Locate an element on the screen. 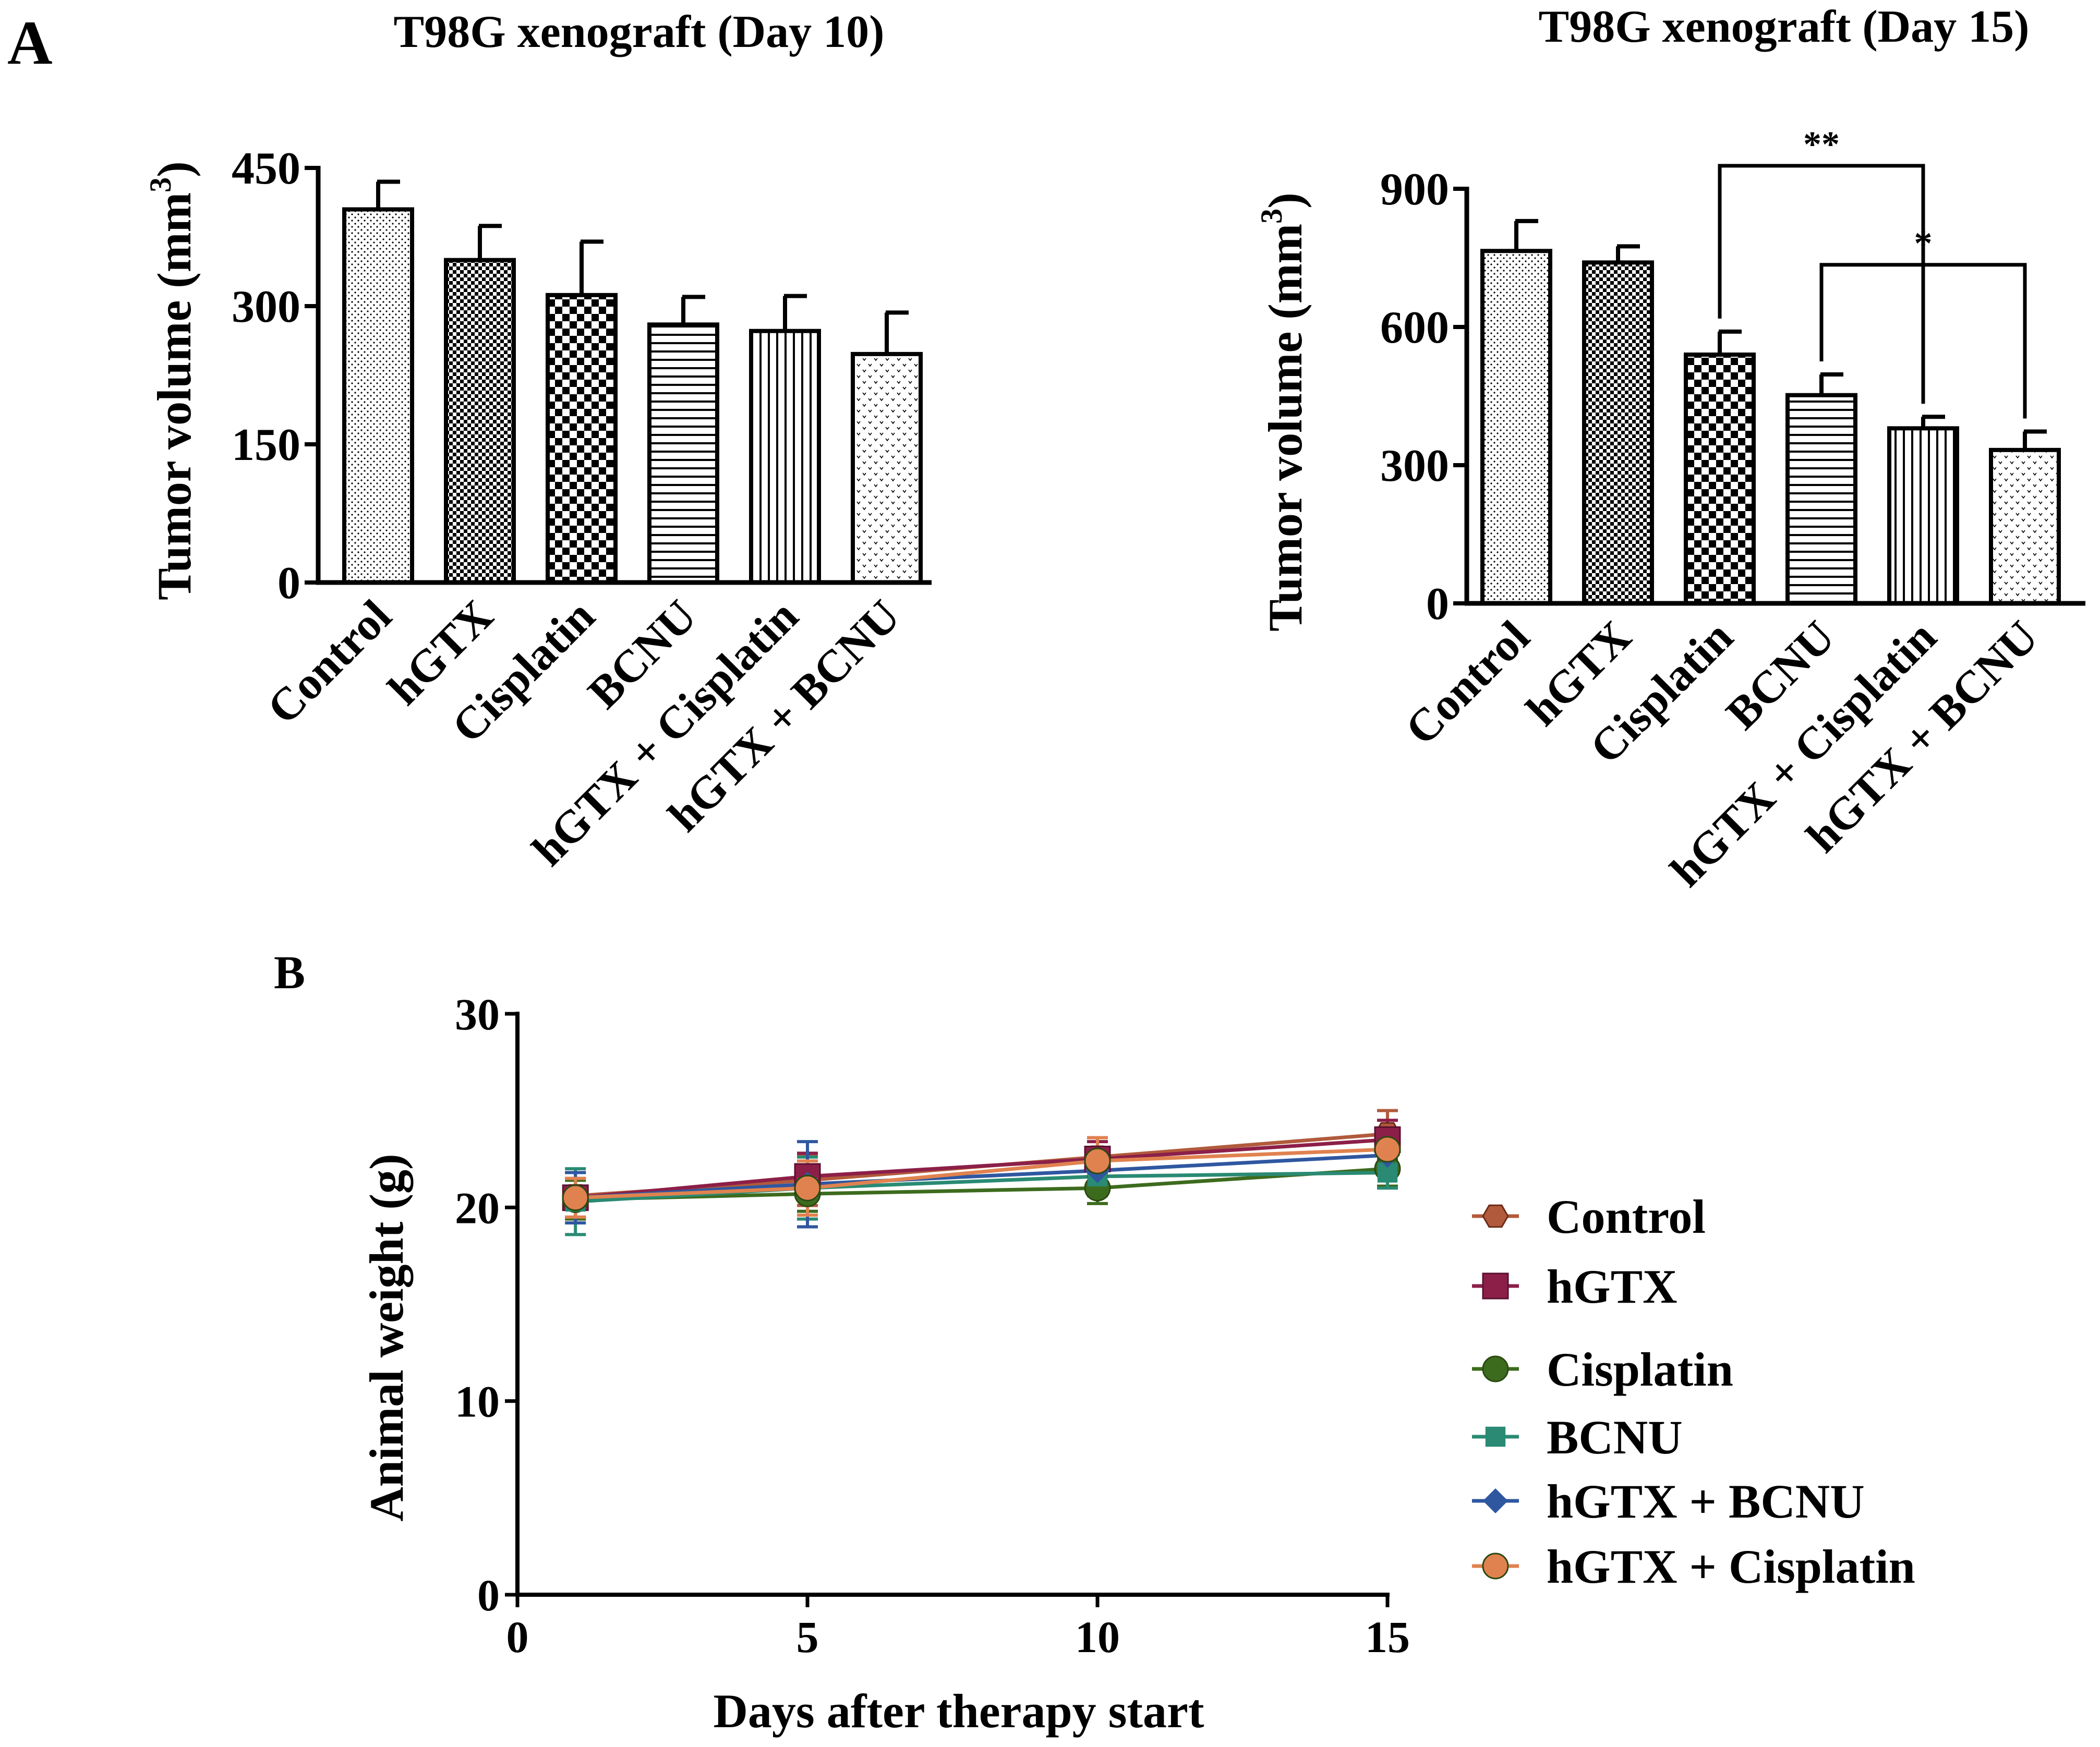  significance-label: * is located at coordinates (1923, 244).